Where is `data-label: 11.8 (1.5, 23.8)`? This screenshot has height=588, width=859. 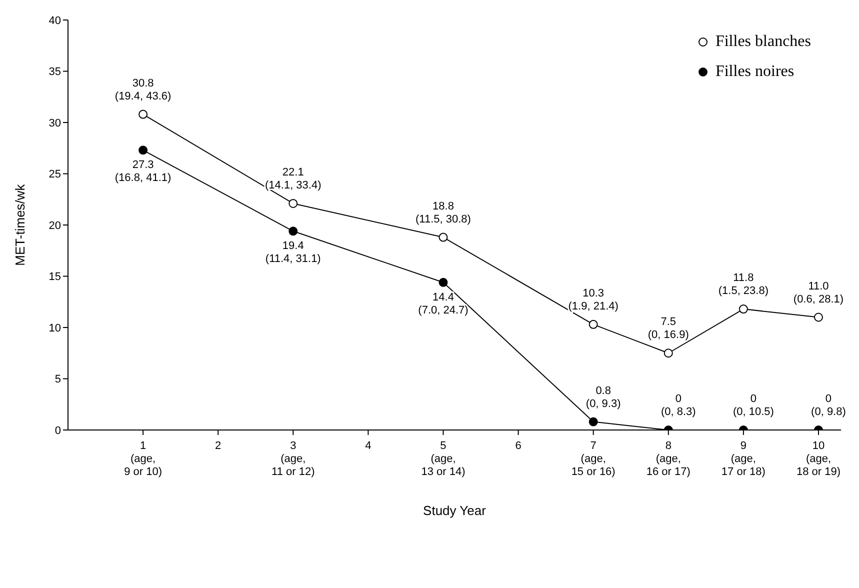
data-label: 11.8 (1.5, 23.8) is located at coordinates (743, 285).